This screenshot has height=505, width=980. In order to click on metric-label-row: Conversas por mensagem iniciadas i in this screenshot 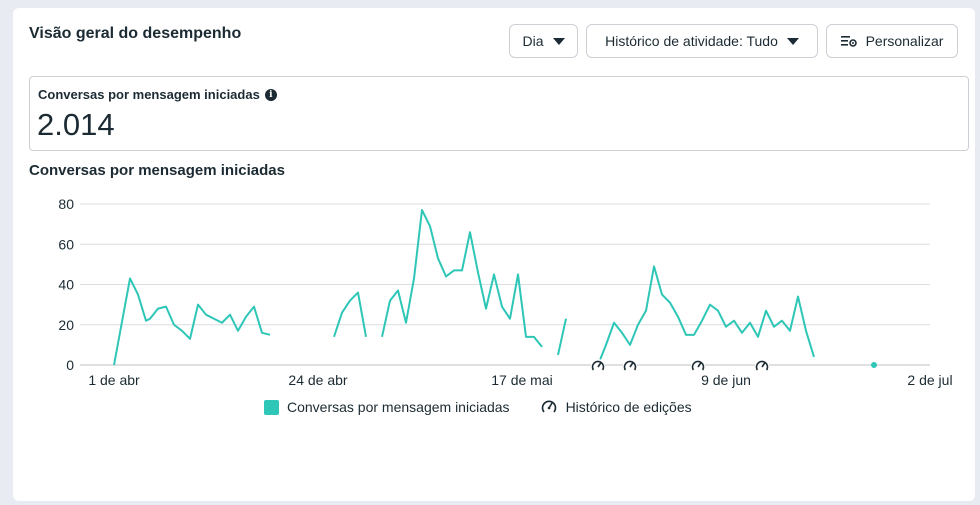, I will do `click(157, 94)`.